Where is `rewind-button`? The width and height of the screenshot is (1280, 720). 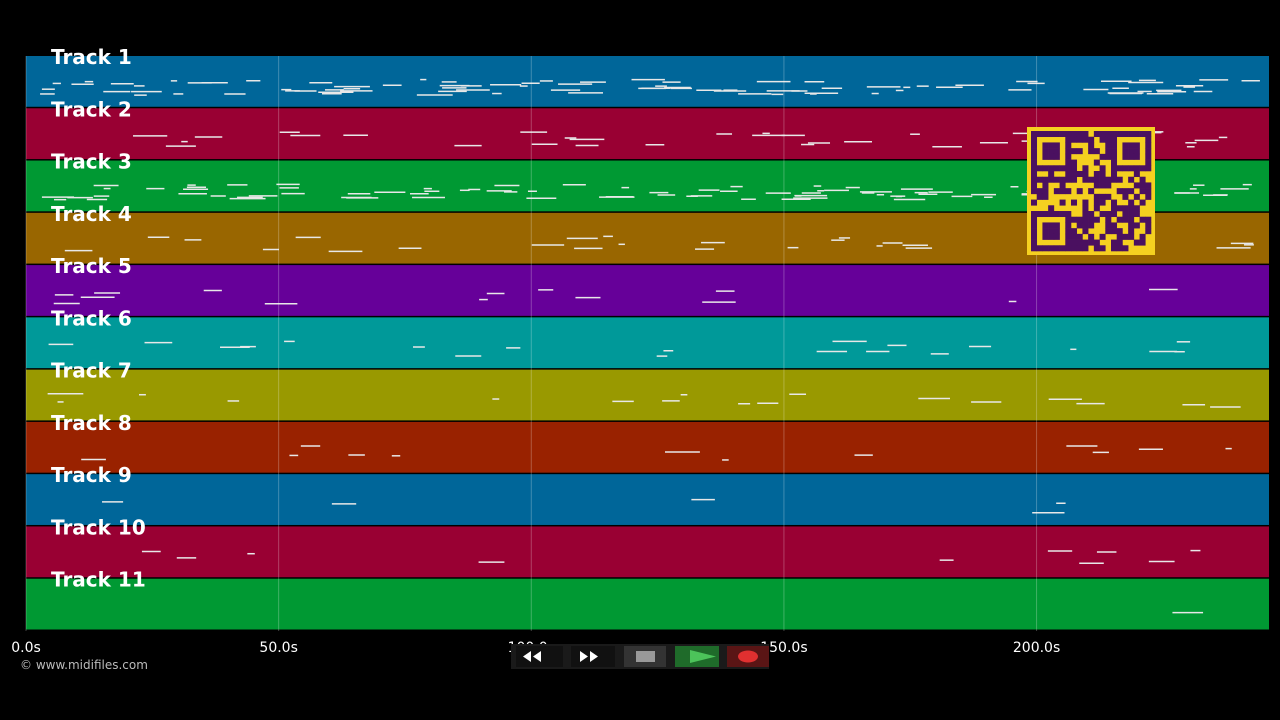
rewind-button is located at coordinates (539, 656).